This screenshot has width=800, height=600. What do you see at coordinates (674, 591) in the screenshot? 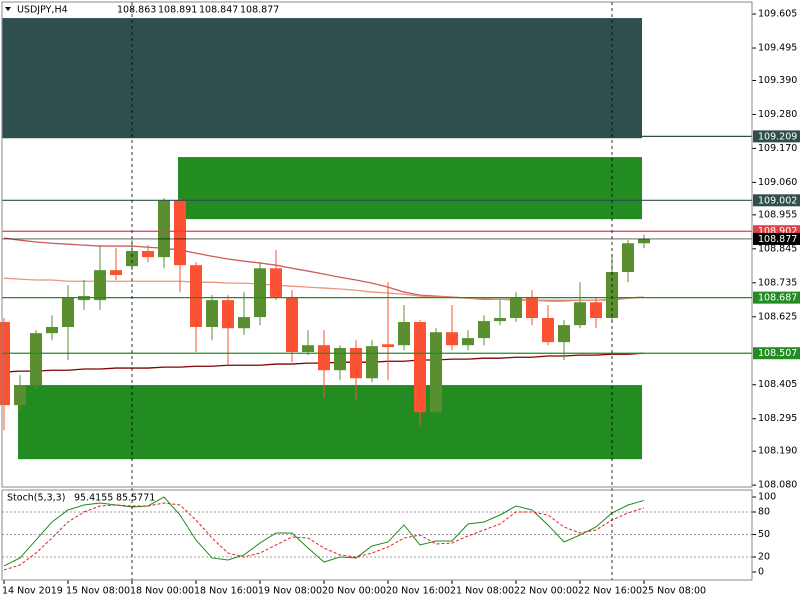
I see `x-tick-label: 25 Nov 08:00` at bounding box center [674, 591].